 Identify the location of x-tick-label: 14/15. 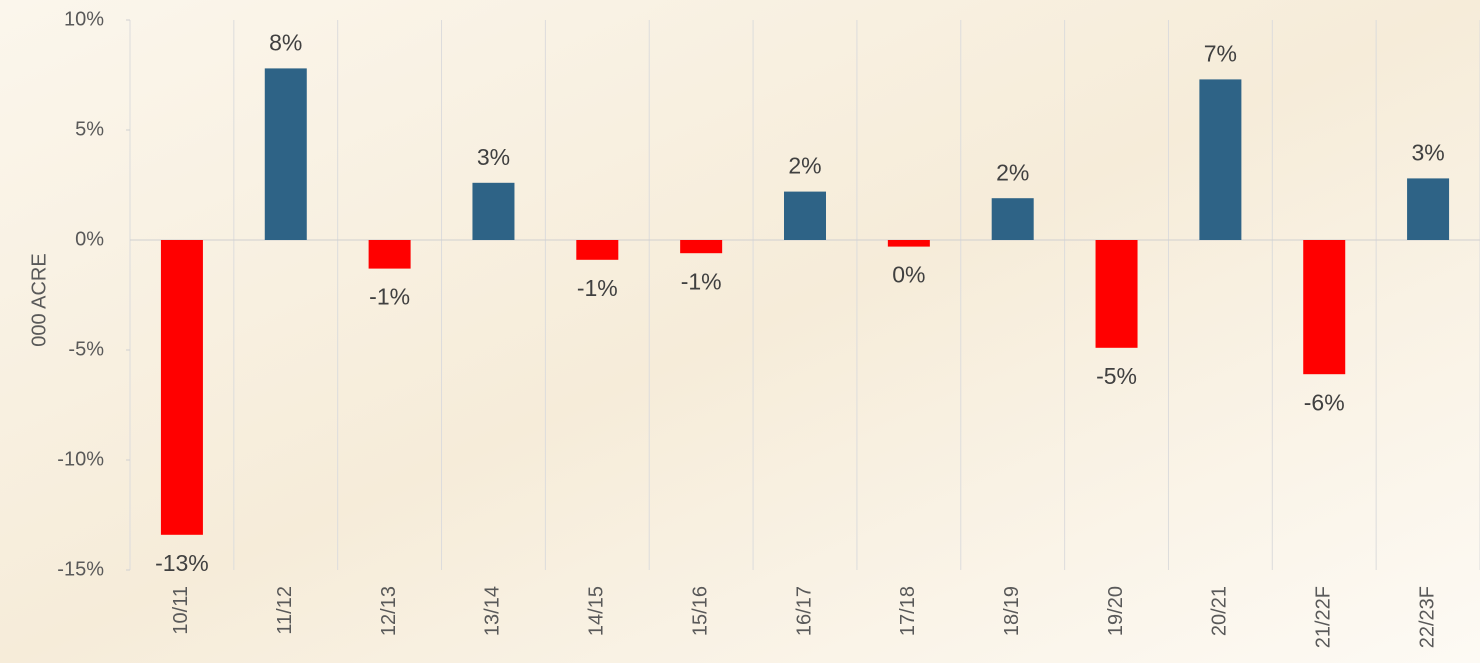
(597, 611).